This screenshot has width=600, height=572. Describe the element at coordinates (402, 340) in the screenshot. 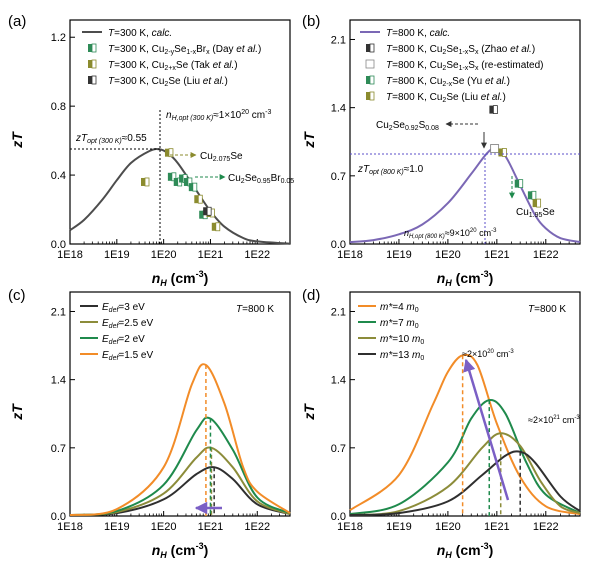

I see `legend-label-m10: m*=10 m0` at that location.